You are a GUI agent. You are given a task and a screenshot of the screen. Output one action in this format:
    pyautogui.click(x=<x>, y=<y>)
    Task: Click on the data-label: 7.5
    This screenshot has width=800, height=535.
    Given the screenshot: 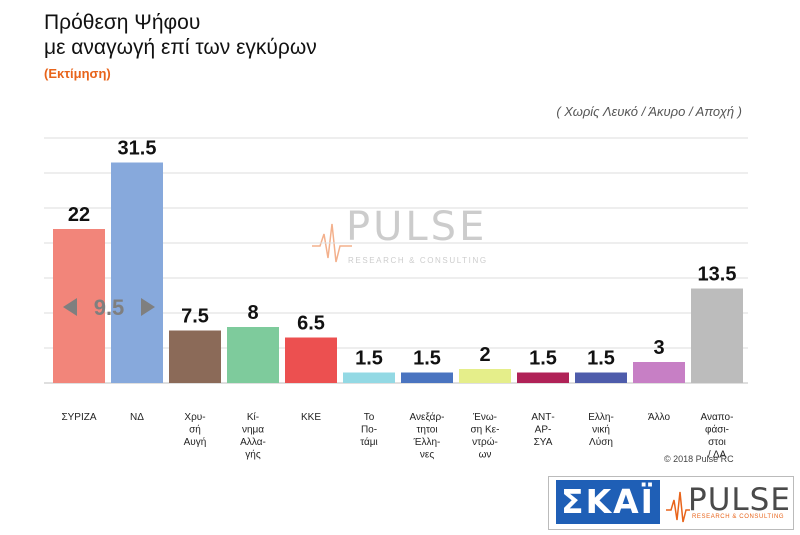 What is the action you would take?
    pyautogui.click(x=195, y=317)
    